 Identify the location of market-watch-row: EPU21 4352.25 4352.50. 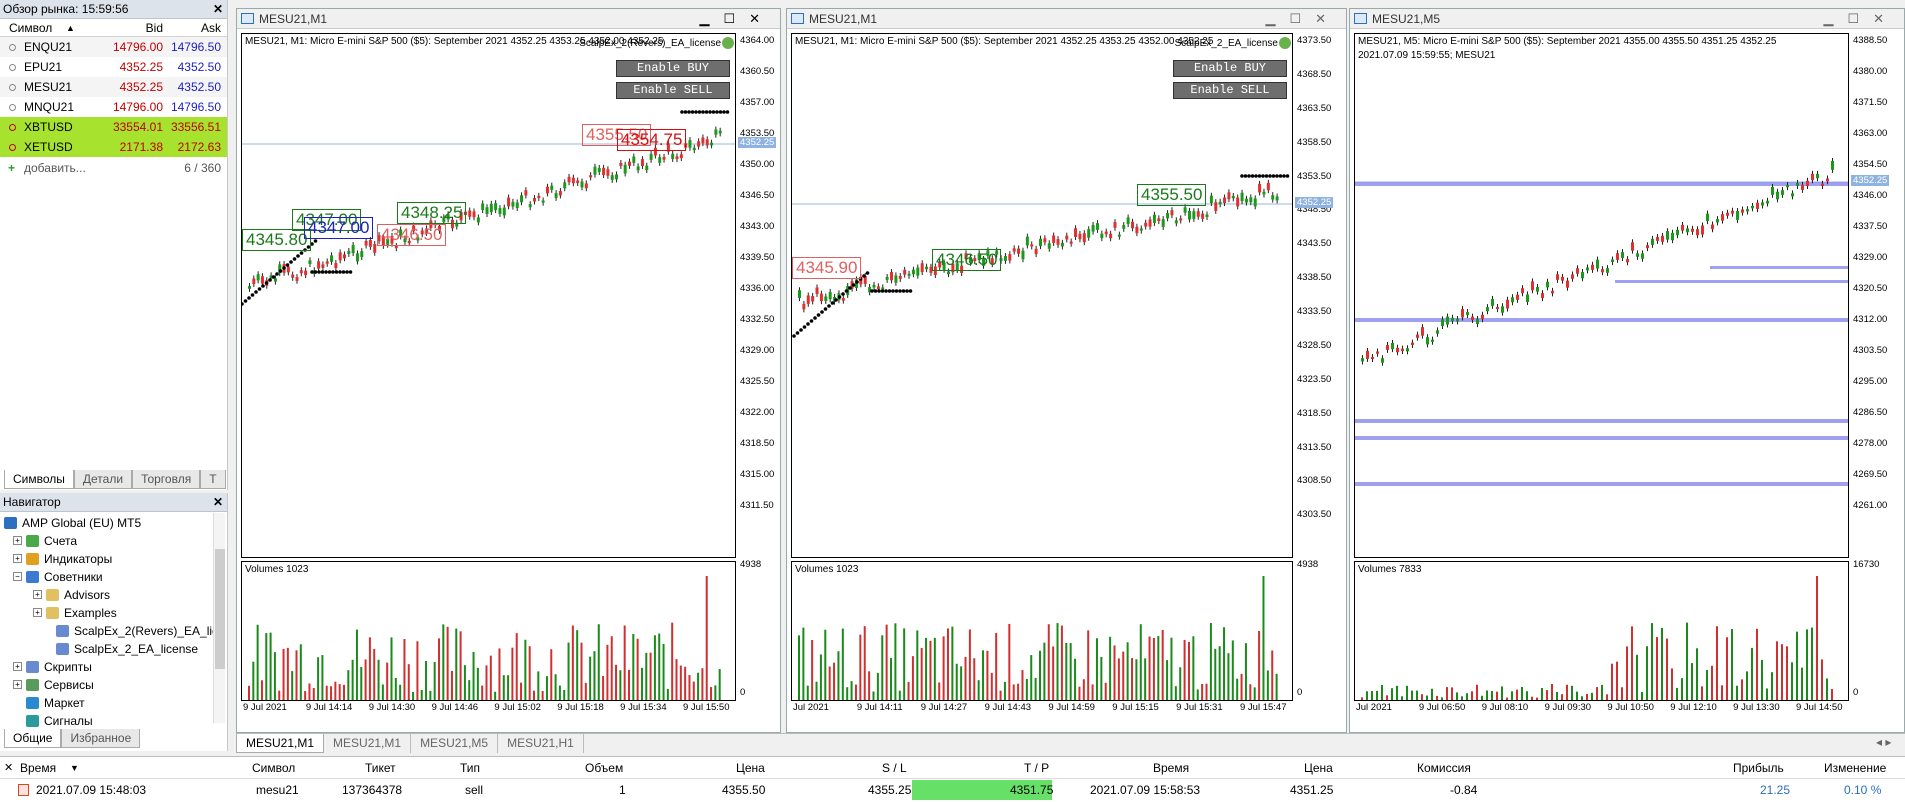
(113, 67).